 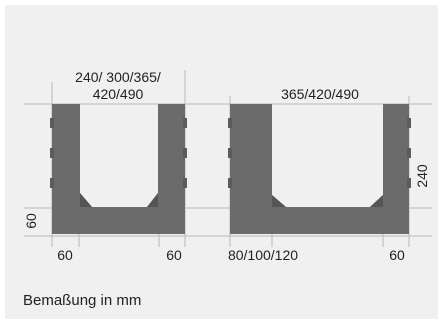 I want to click on left-side-height-label: 60, so click(x=31, y=221).